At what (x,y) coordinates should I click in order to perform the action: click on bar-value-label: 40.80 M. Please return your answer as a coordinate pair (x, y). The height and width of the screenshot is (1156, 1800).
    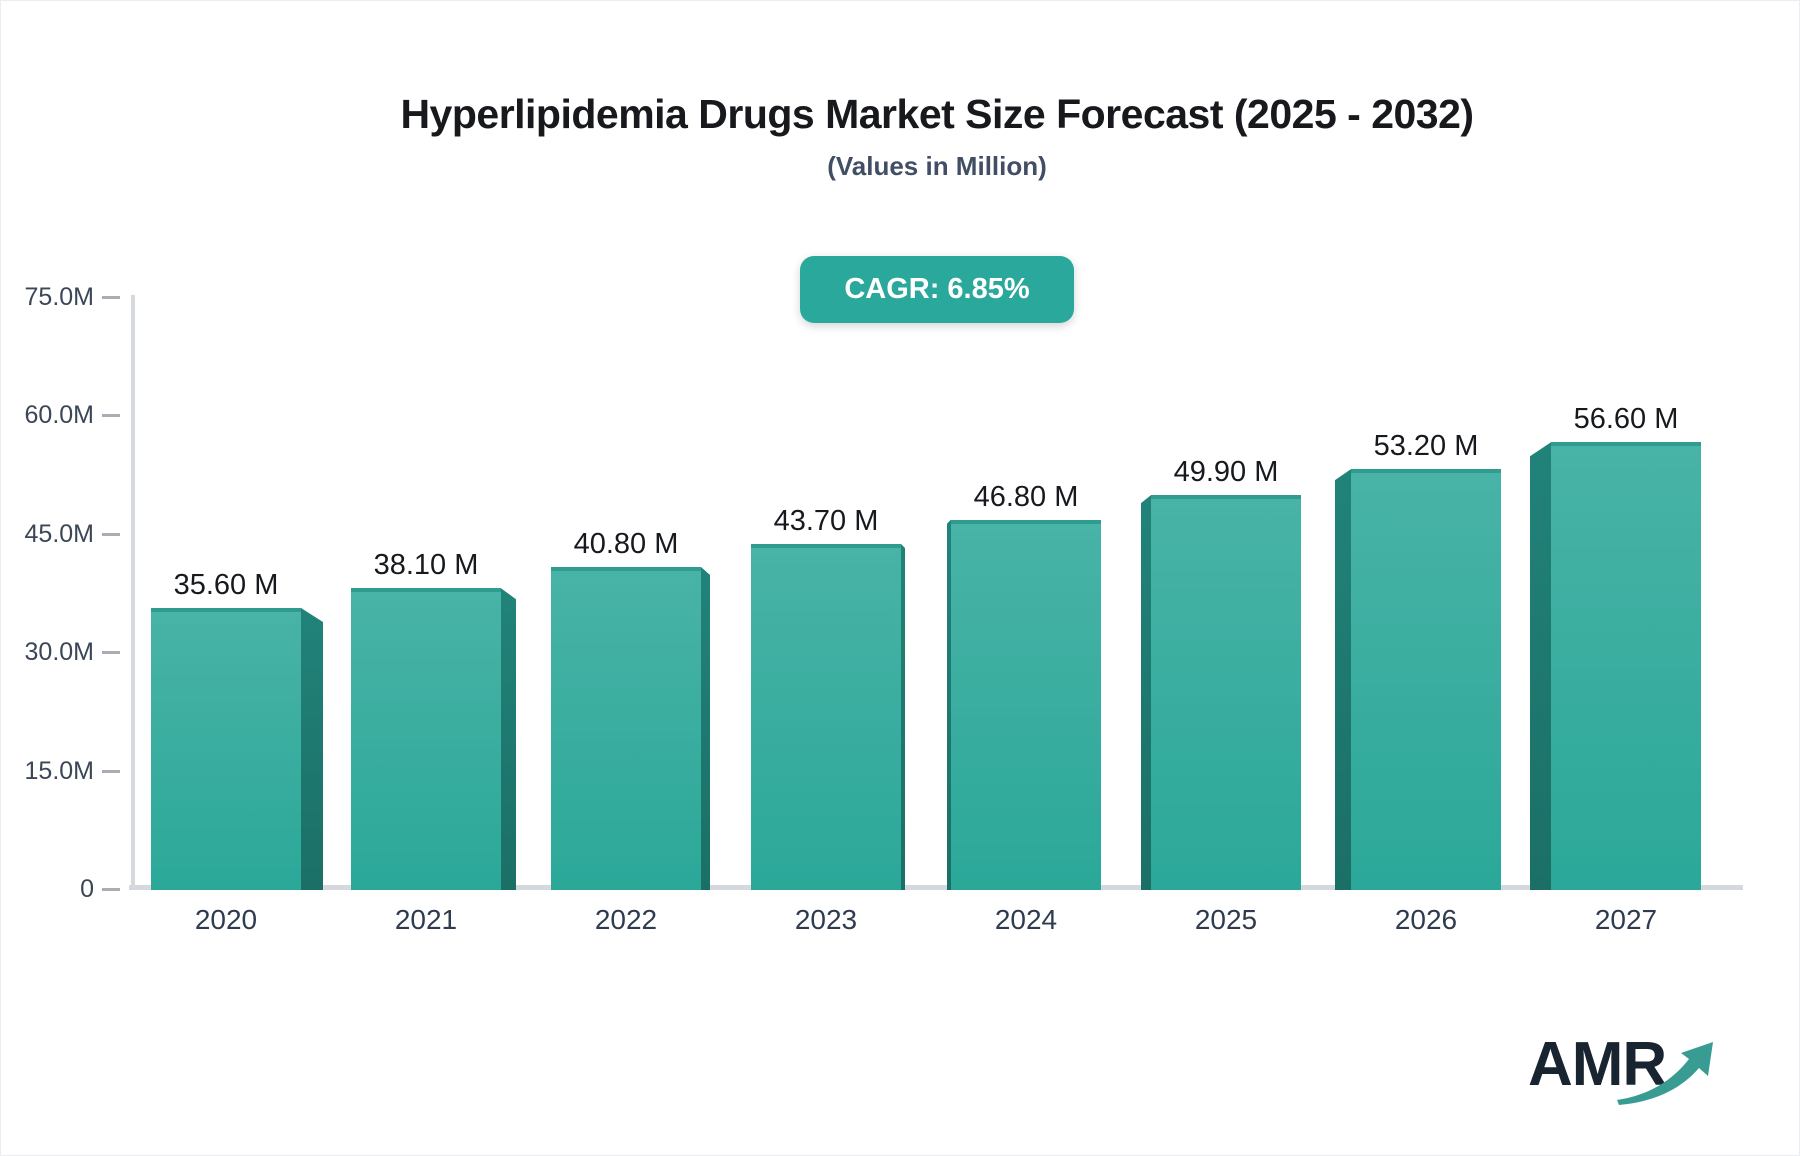
    Looking at the image, I should click on (626, 543).